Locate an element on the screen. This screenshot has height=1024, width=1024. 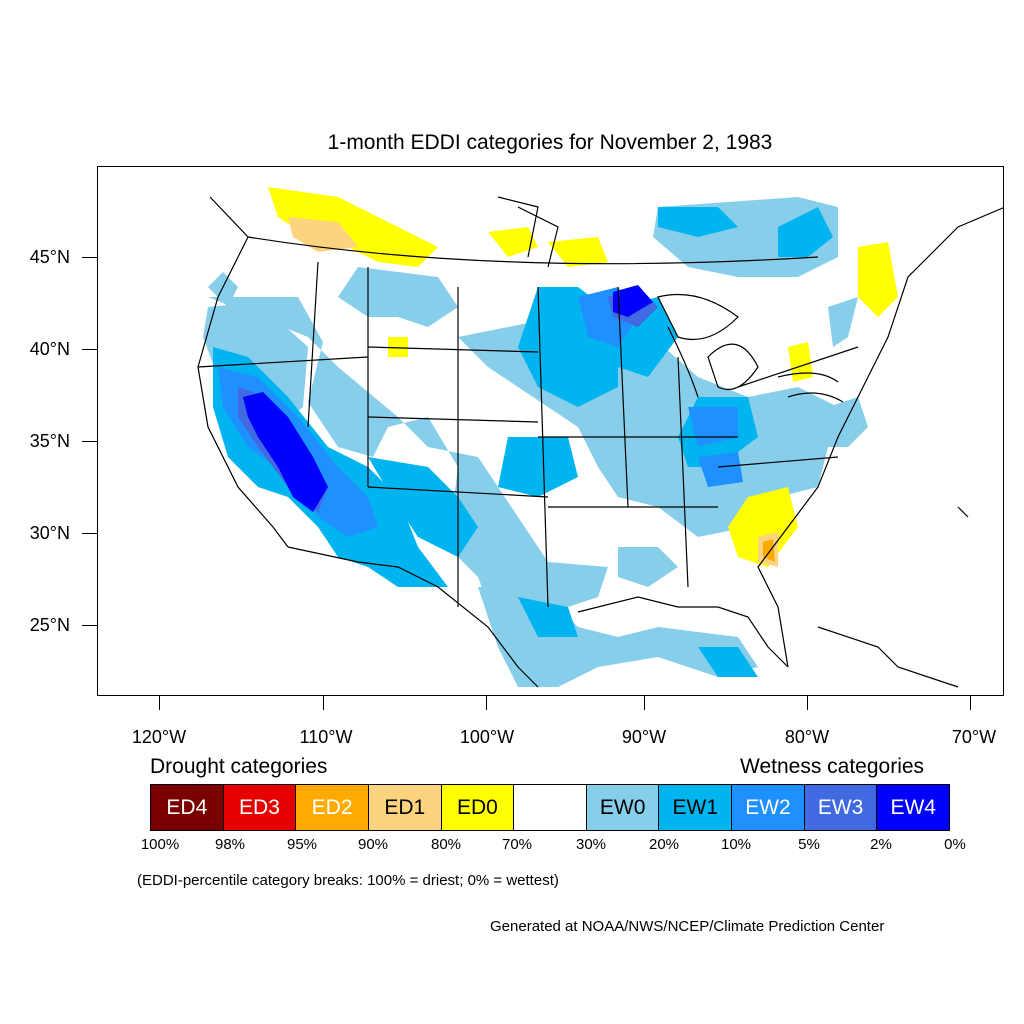
wetness-categories-title: Wetness categories is located at coordinates (832, 766).